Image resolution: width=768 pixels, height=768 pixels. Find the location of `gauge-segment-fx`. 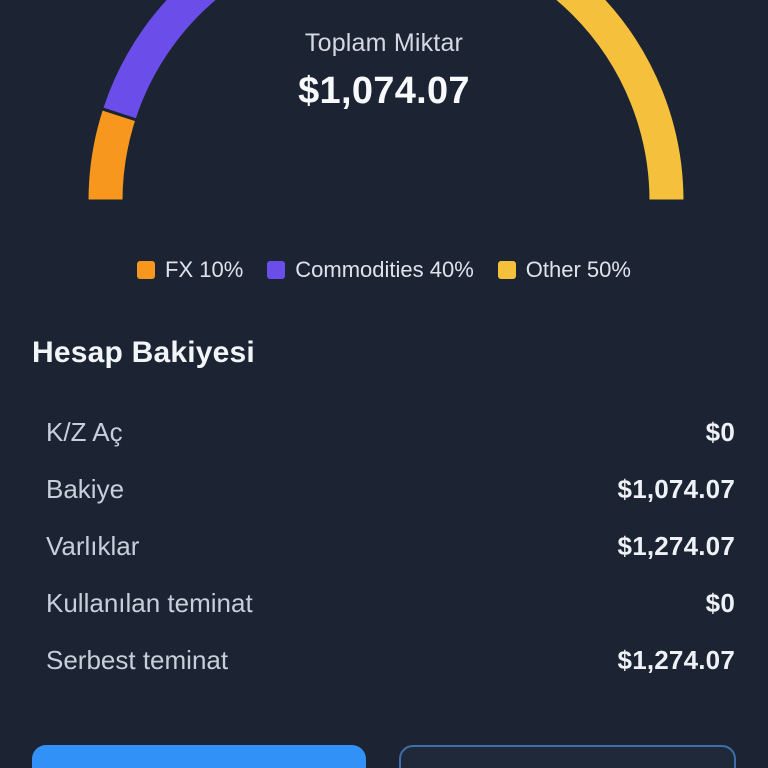

gauge-segment-fx is located at coordinates (112, 154).